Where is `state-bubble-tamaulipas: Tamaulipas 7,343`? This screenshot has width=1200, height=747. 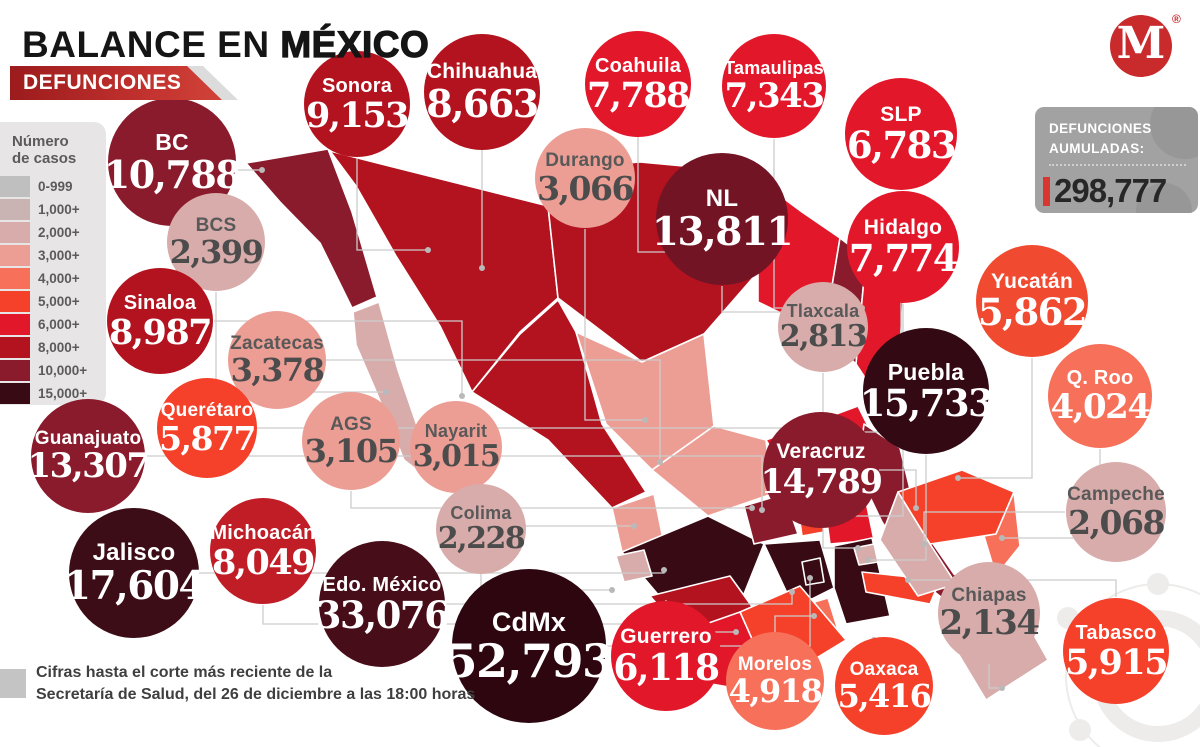 state-bubble-tamaulipas: Tamaulipas 7,343 is located at coordinates (774, 86).